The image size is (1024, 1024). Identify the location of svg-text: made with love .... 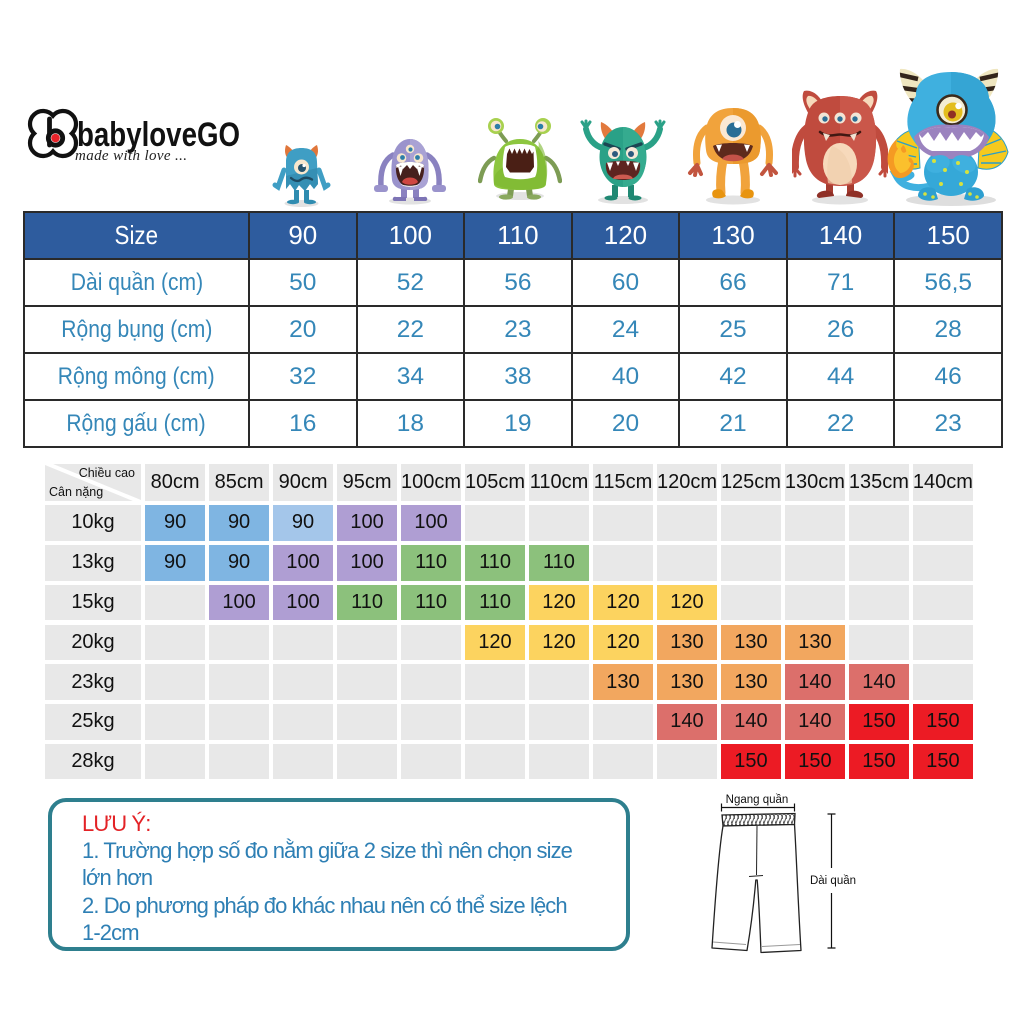
(131, 156).